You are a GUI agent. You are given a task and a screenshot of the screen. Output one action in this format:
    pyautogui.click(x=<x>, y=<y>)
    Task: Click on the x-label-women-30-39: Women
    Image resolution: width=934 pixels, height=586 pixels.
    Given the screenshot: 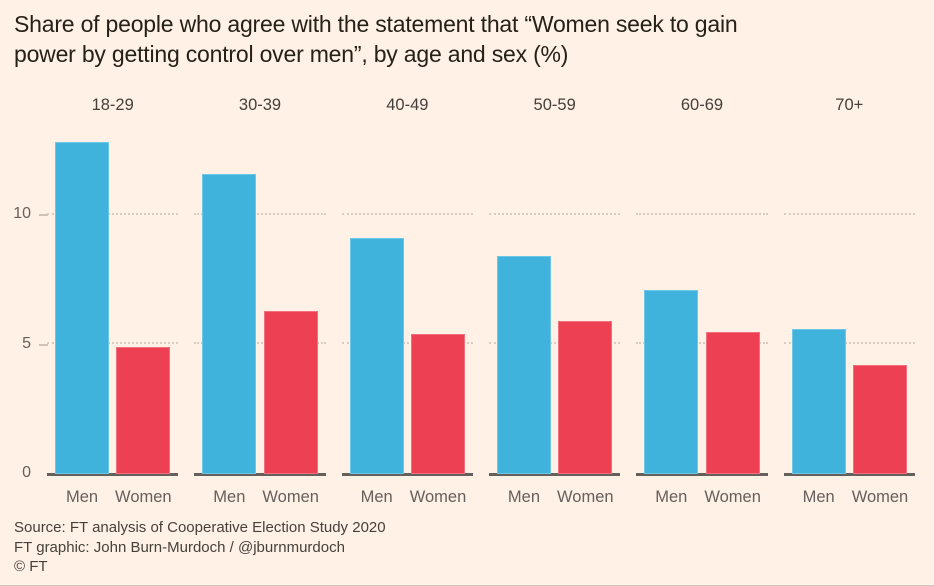 What is the action you would take?
    pyautogui.click(x=290, y=497)
    